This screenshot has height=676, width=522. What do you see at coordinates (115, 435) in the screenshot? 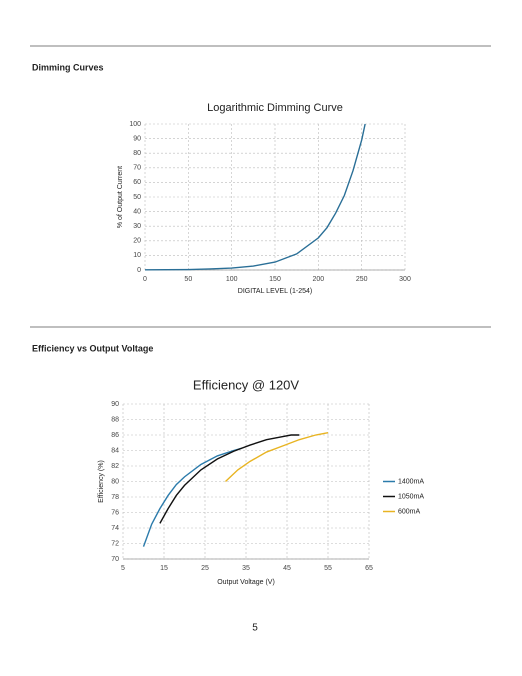
I see `y-tick-label: 86` at bounding box center [115, 435].